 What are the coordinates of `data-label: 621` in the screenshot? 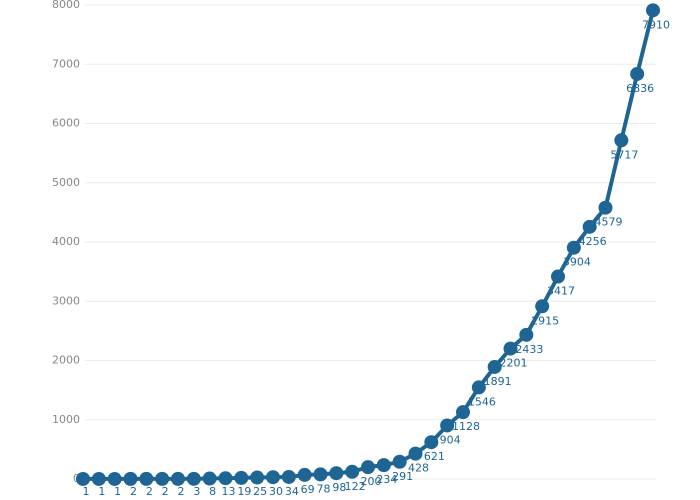 It's located at (434, 456).